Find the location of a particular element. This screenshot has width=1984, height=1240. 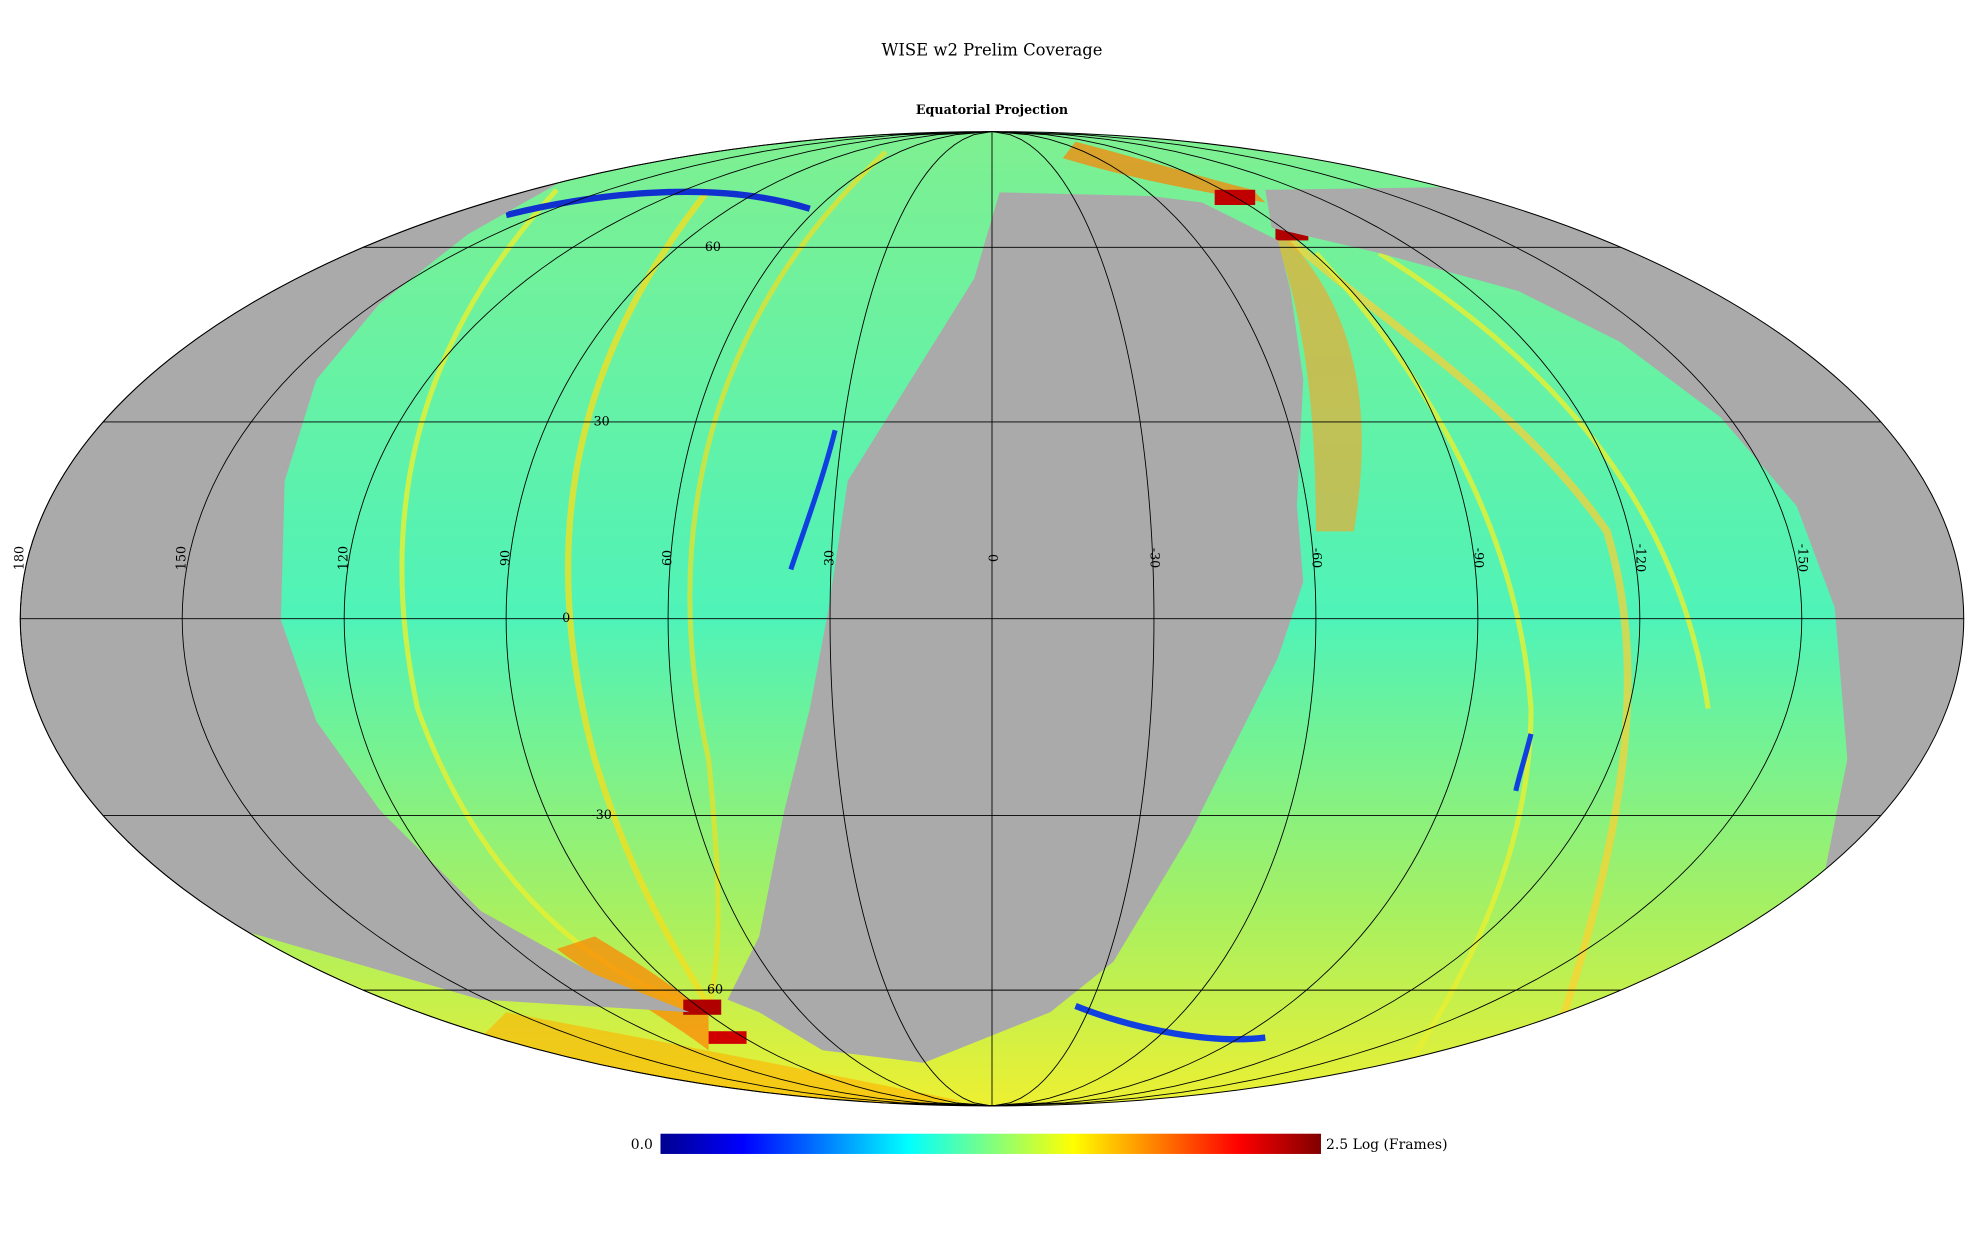

longitude-label: 90 is located at coordinates (505, 558).